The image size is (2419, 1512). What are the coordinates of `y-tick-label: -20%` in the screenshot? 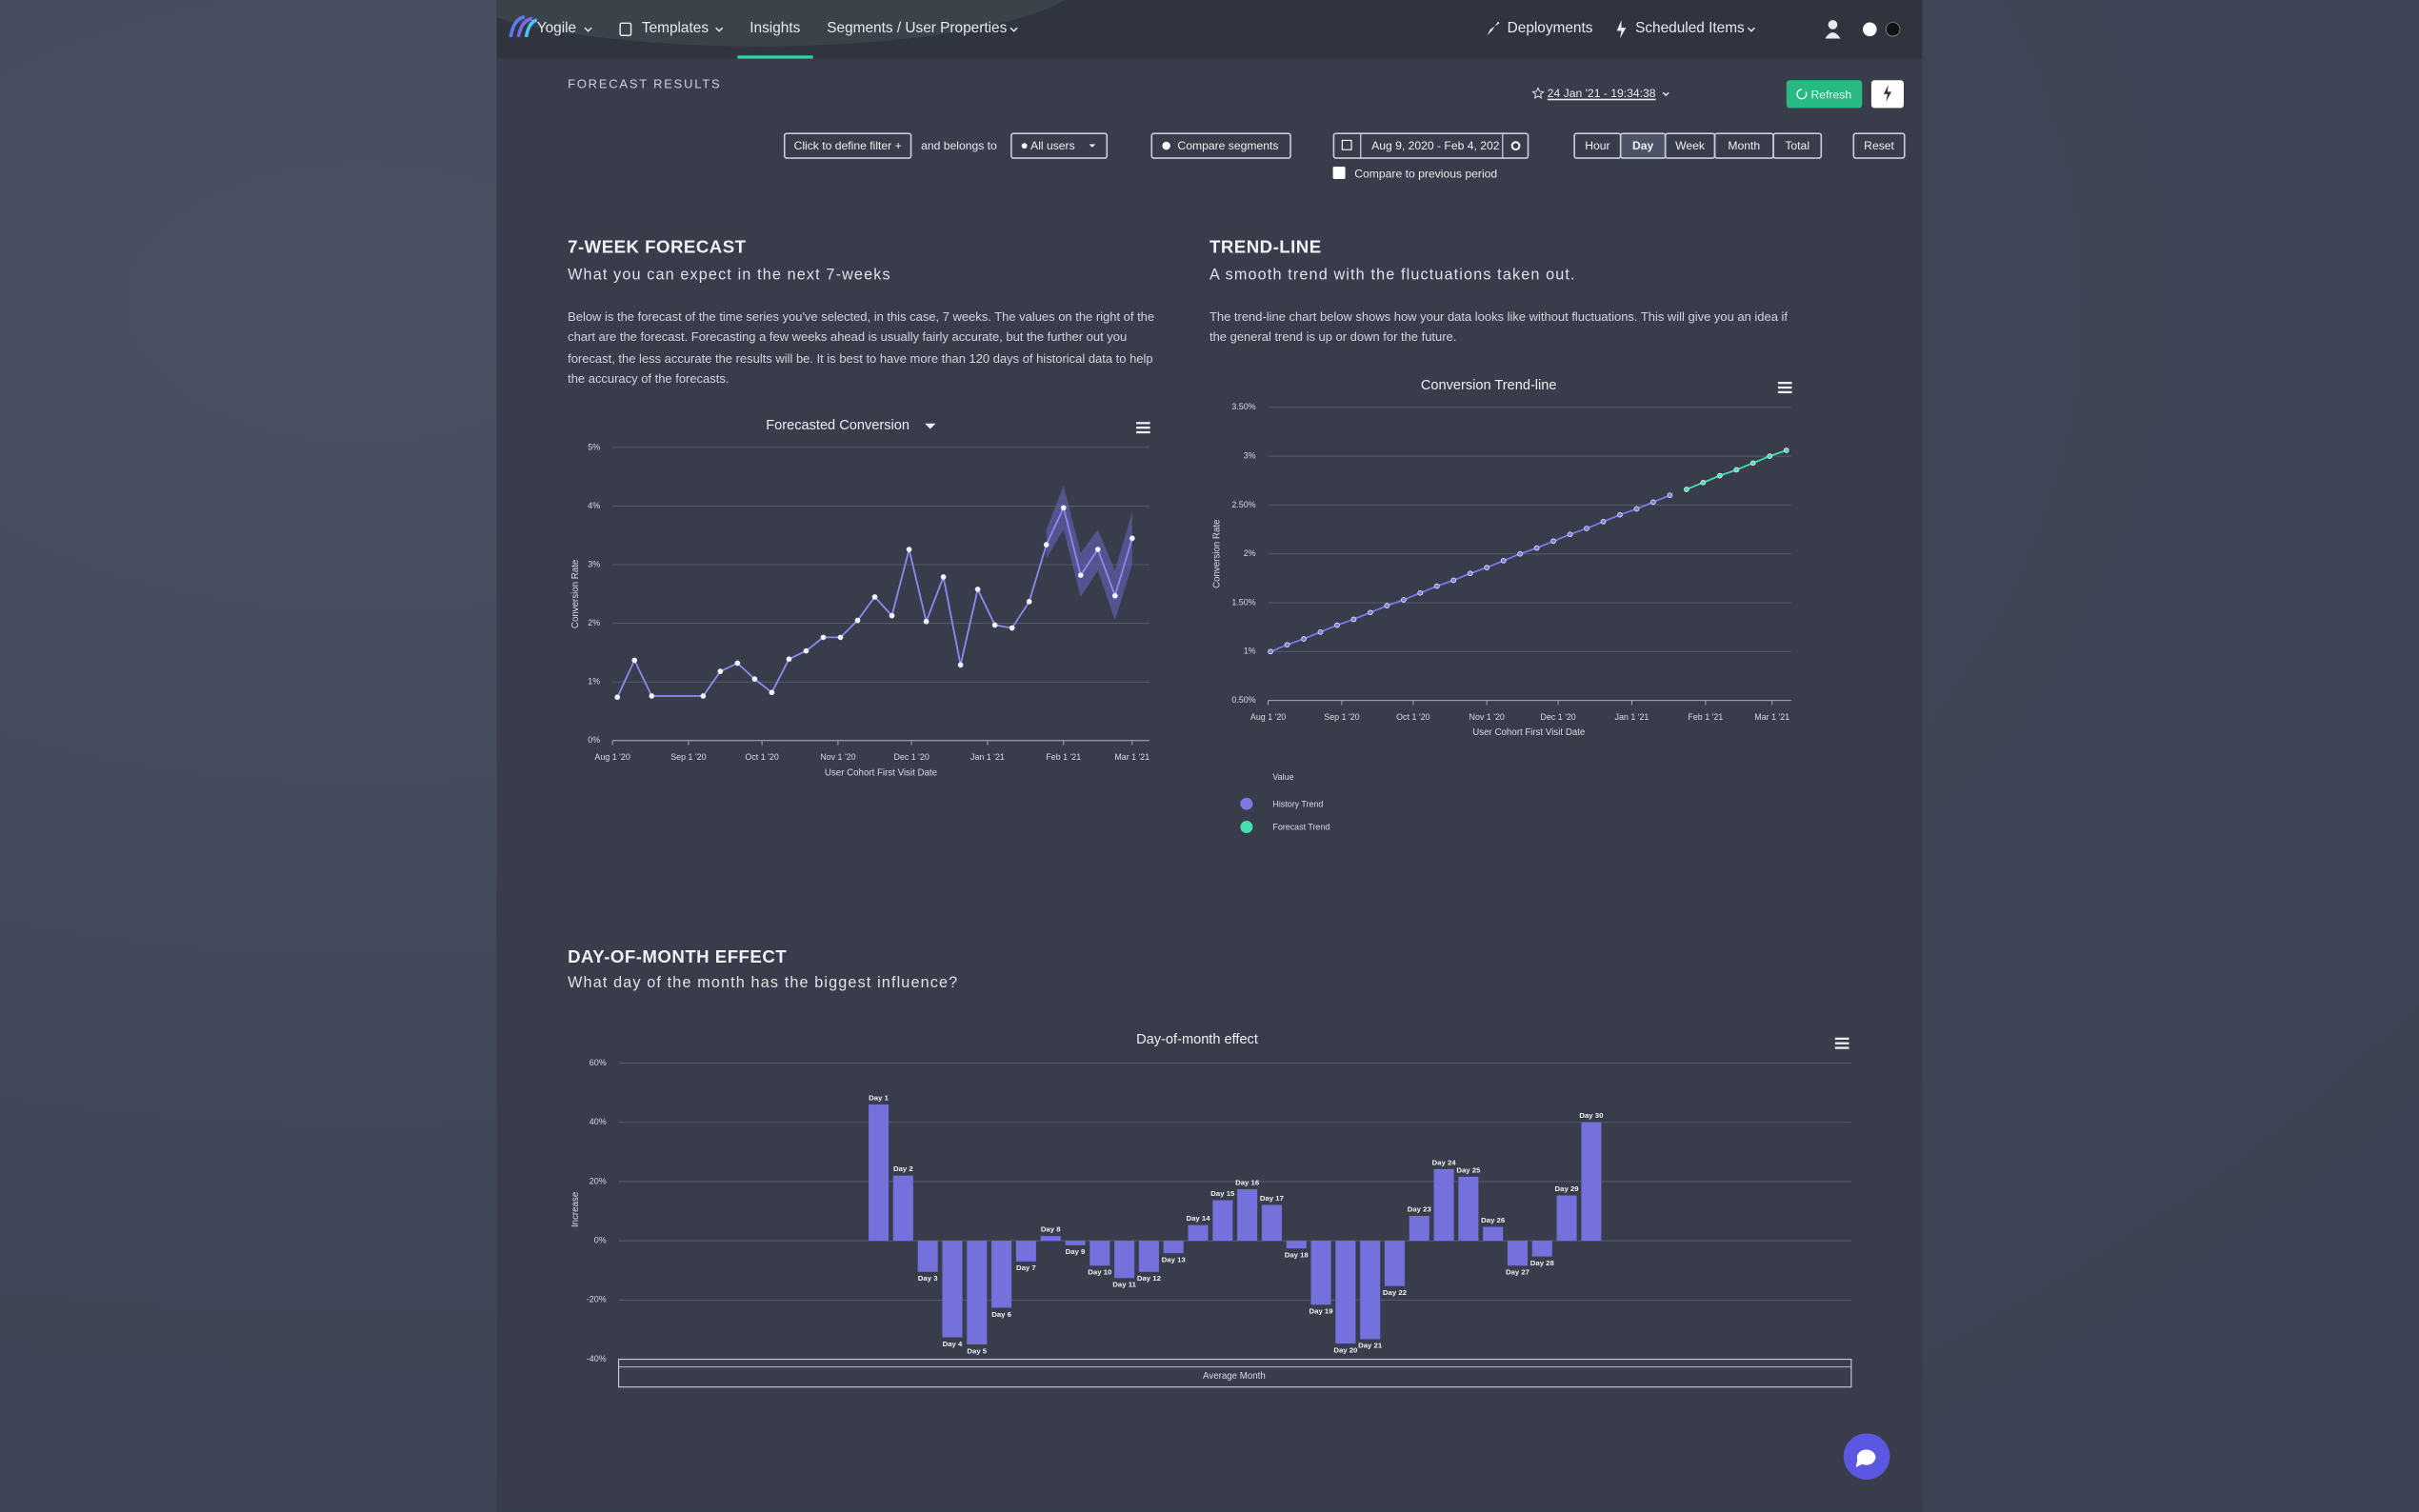 It's located at (597, 1299).